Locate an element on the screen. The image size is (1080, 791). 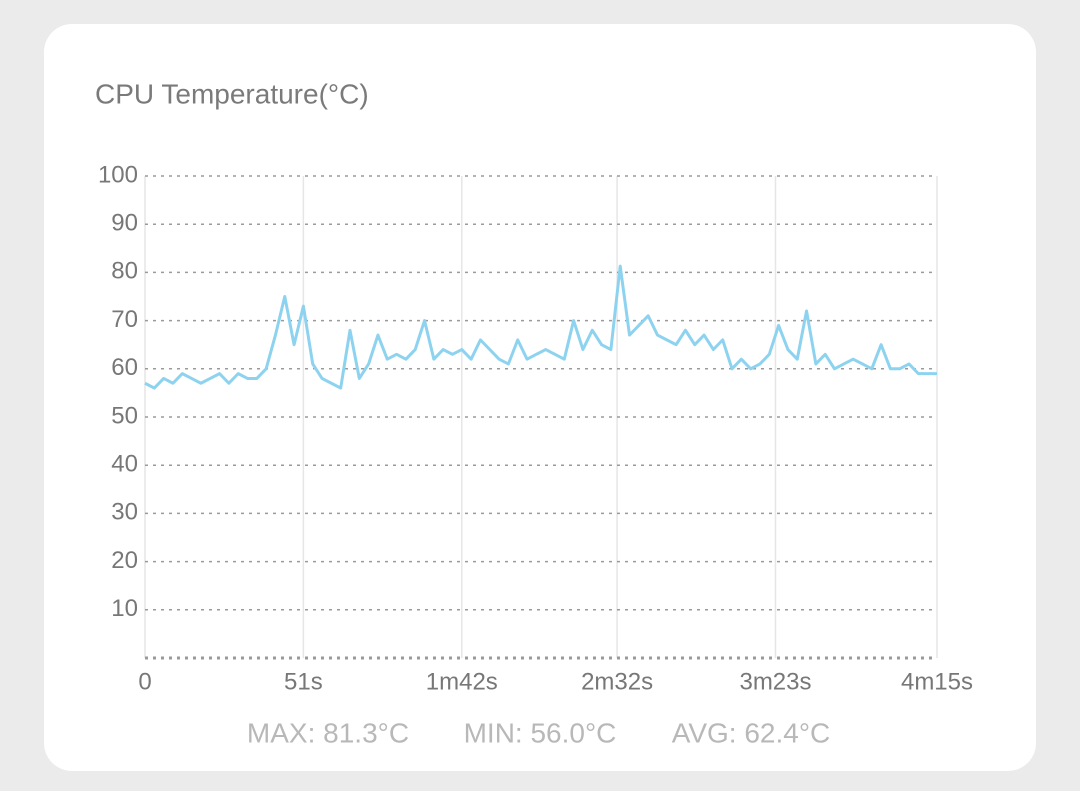
x-tick-label: 1m42s is located at coordinates (462, 681).